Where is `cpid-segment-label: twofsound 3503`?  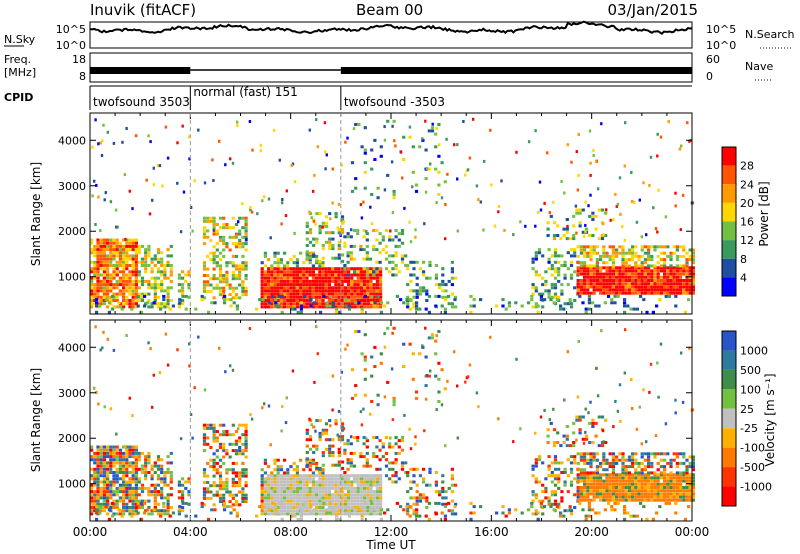 cpid-segment-label: twofsound 3503 is located at coordinates (141, 102).